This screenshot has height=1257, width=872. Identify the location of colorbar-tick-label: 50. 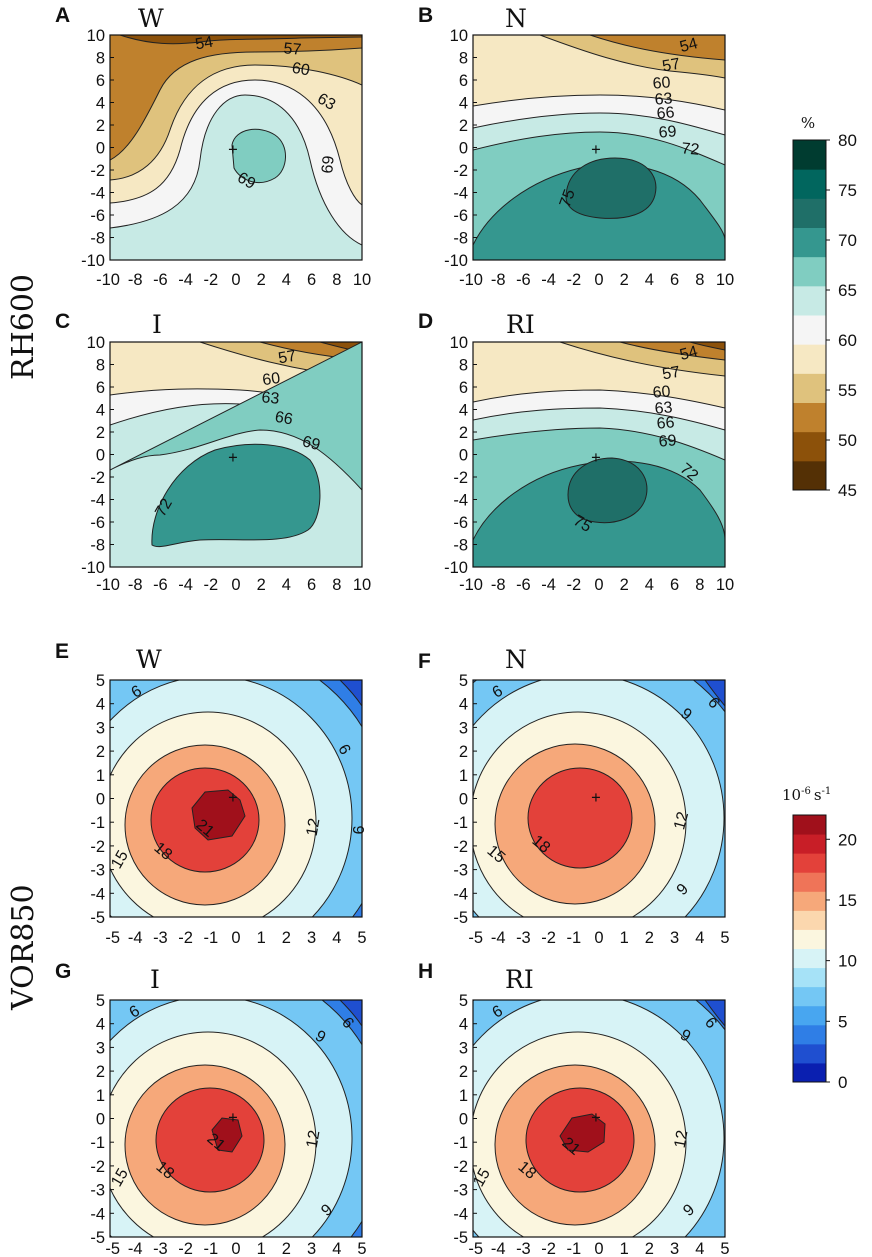
(847, 440).